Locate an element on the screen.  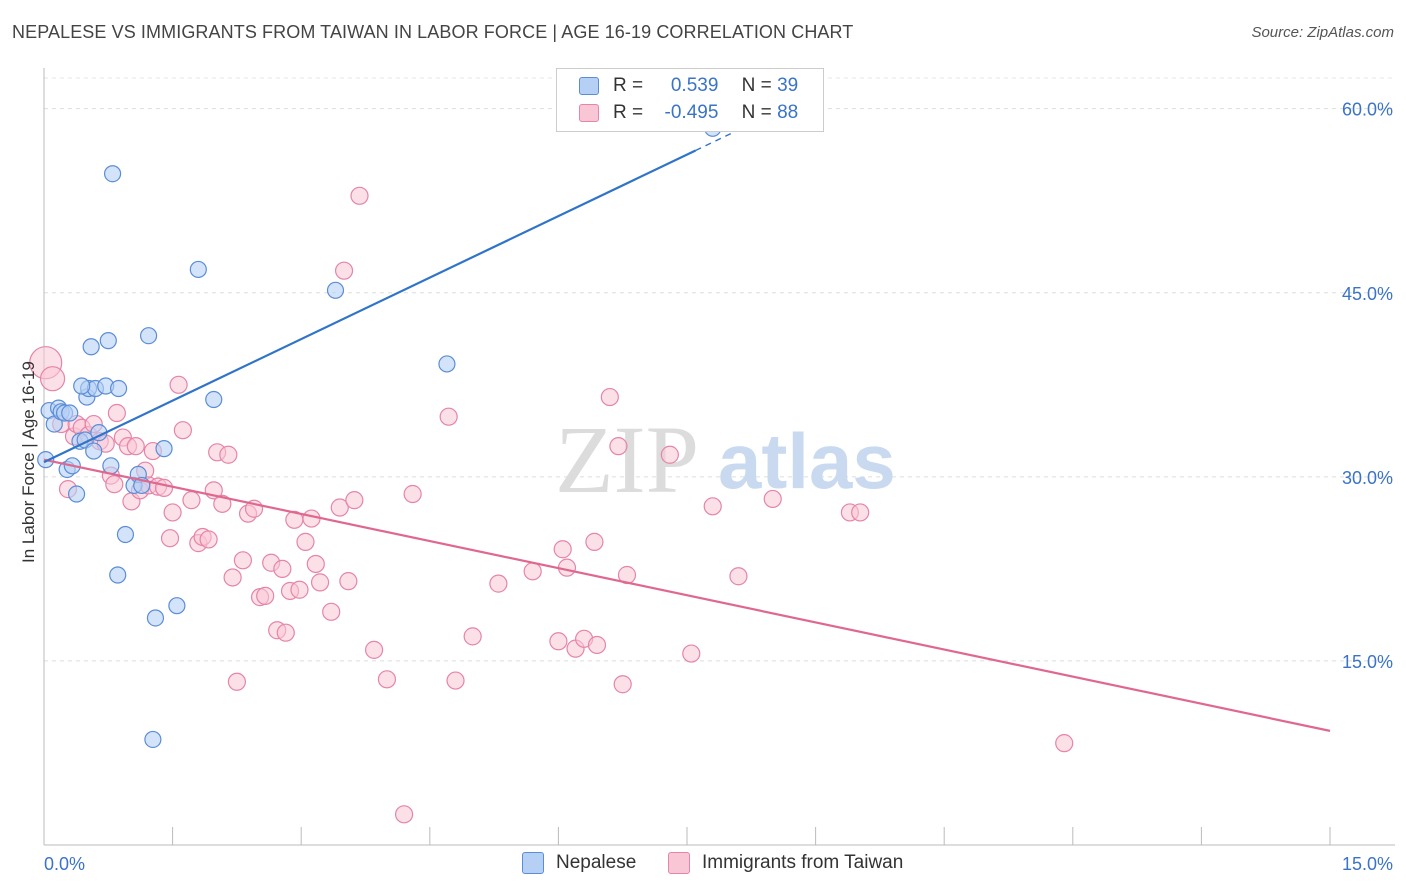
legend-row-nepalese: R = 0.539 N = 39 is located at coordinates (688, 87).